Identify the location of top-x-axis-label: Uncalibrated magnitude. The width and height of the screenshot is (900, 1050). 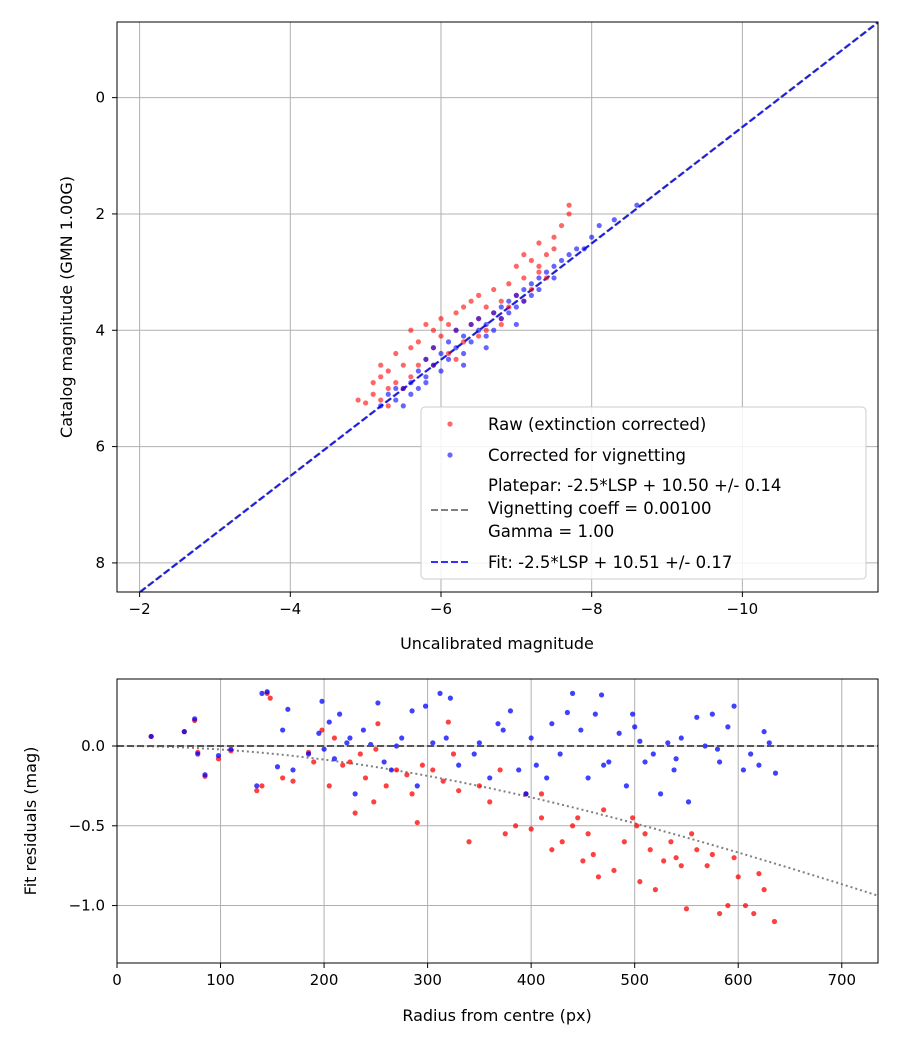
(497, 643).